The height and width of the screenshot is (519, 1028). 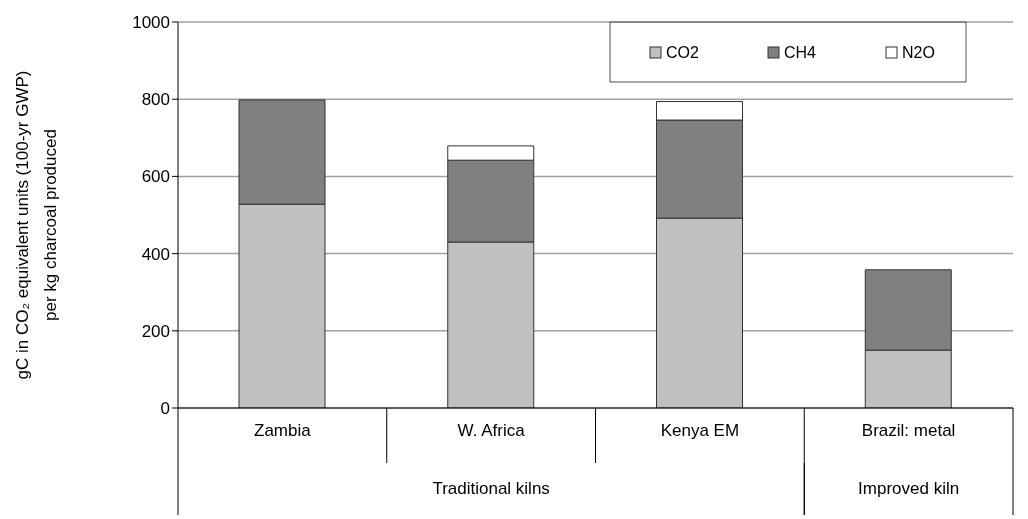 I want to click on y-tick-label: 200, so click(x=155, y=331).